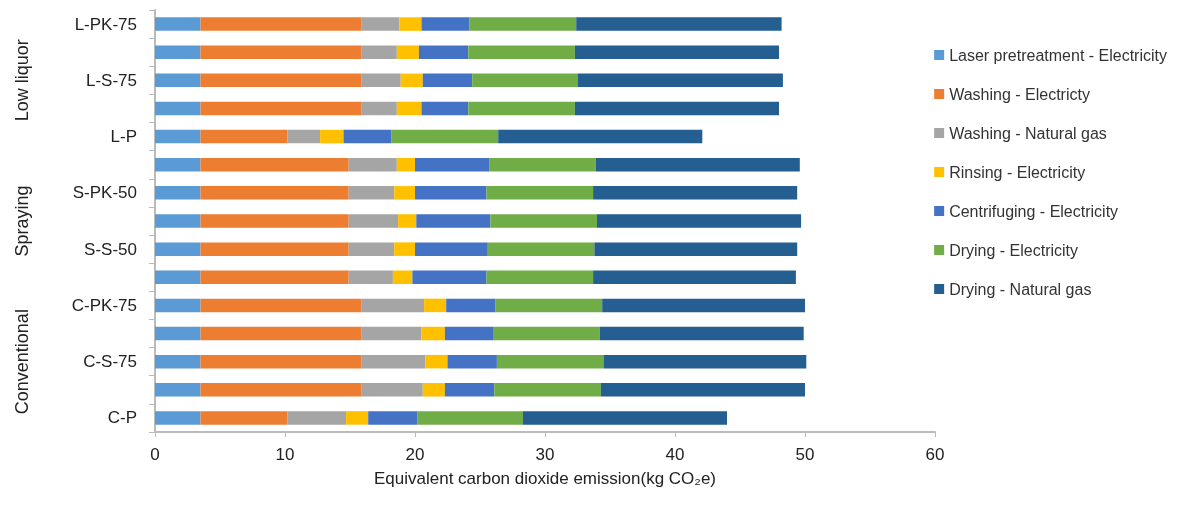 The width and height of the screenshot is (1178, 522). I want to click on y-tick-label: S-S-50, so click(110, 249).